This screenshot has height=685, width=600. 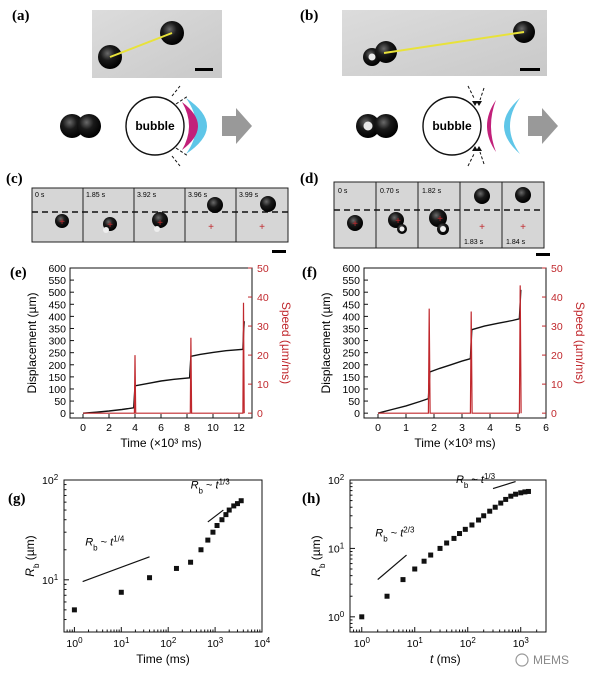 What do you see at coordinates (557, 269) in the screenshot?
I see `y2-tick-label: 50` at bounding box center [557, 269].